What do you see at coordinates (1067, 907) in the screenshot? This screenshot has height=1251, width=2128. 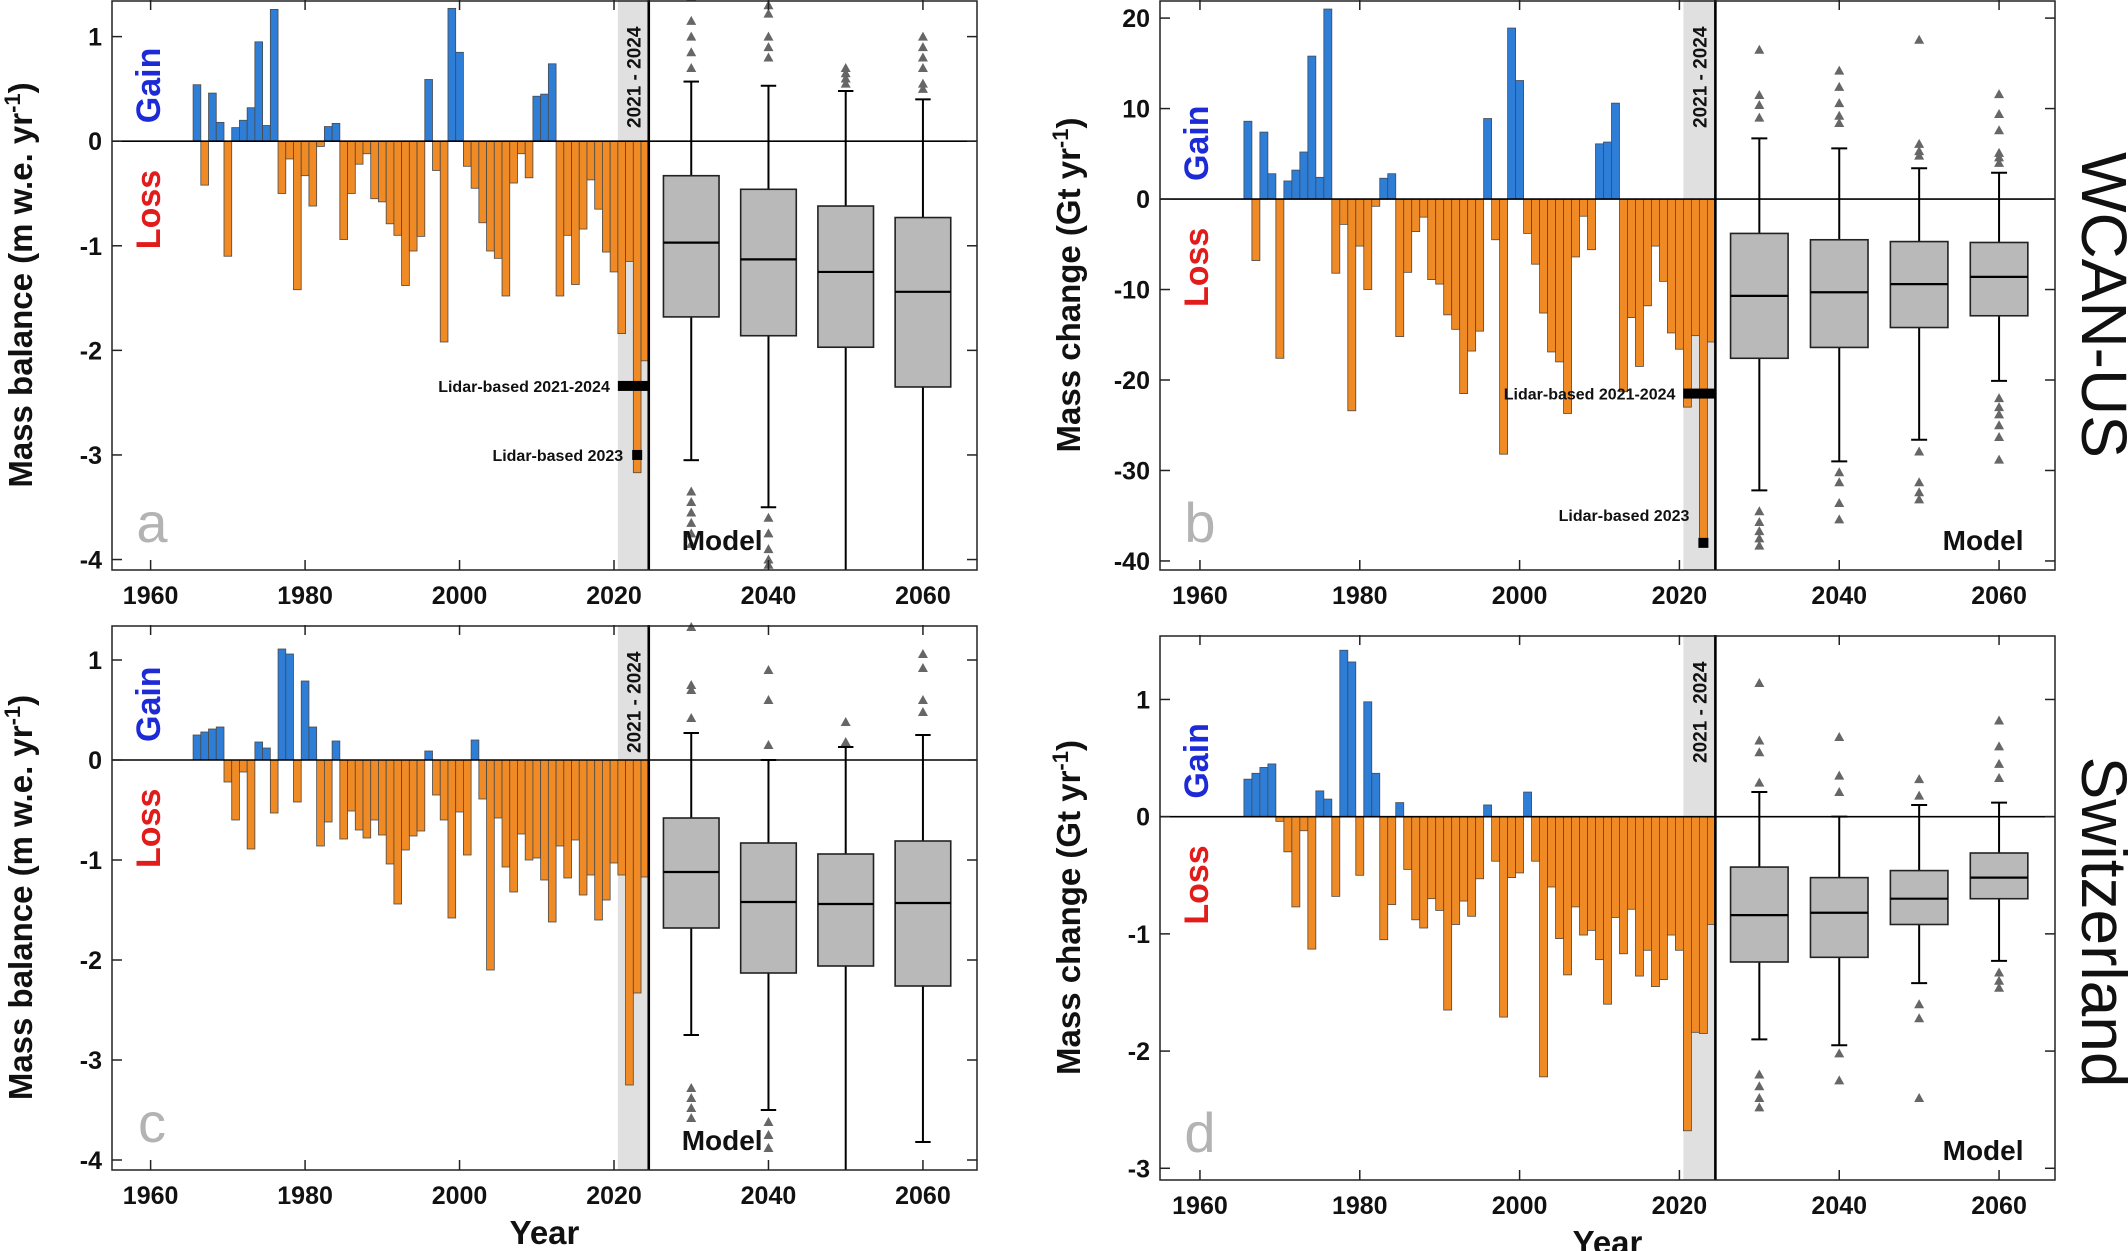 I see `y-axis-label: Mass change (Gt yr-1)` at bounding box center [1067, 907].